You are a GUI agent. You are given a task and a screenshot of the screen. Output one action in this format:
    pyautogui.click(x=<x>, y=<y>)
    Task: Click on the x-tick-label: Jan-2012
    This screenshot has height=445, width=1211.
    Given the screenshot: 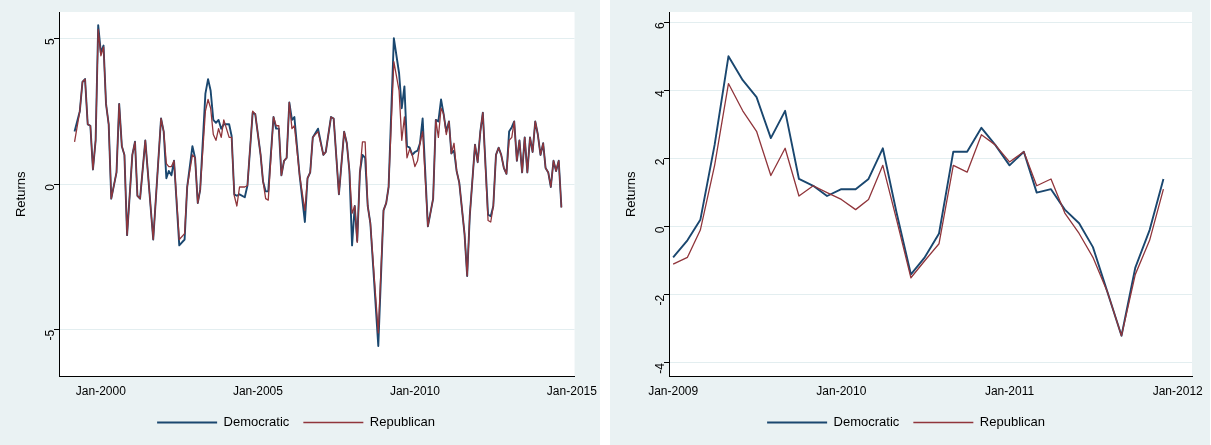 What is the action you would take?
    pyautogui.click(x=1178, y=391)
    